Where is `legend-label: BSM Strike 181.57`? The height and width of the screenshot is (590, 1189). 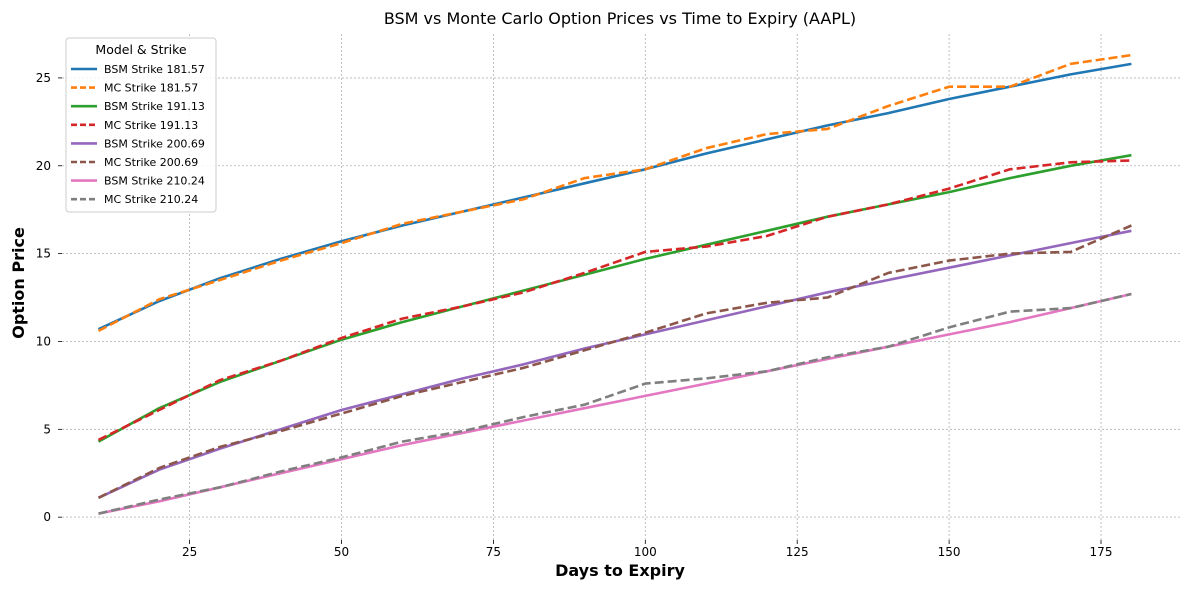
legend-label: BSM Strike 181.57 is located at coordinates (154, 69).